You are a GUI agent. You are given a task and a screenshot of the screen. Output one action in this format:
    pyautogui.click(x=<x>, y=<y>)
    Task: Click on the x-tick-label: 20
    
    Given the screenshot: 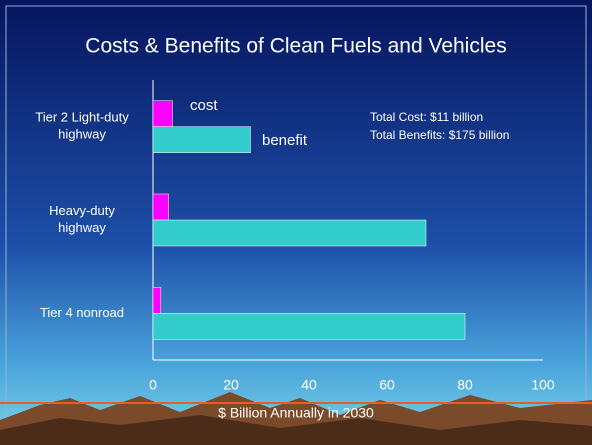 What is the action you would take?
    pyautogui.click(x=231, y=385)
    